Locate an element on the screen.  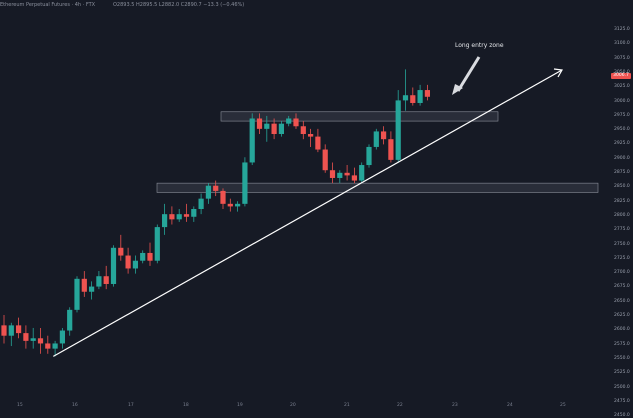
symbol-title: Ethereum Perpetual Futures · 4h · FTX is located at coordinates (48, 5).